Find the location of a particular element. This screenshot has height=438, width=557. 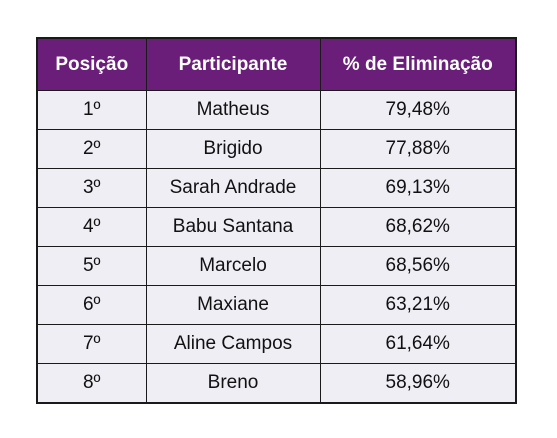

cell-position: 7º is located at coordinates (91, 344).